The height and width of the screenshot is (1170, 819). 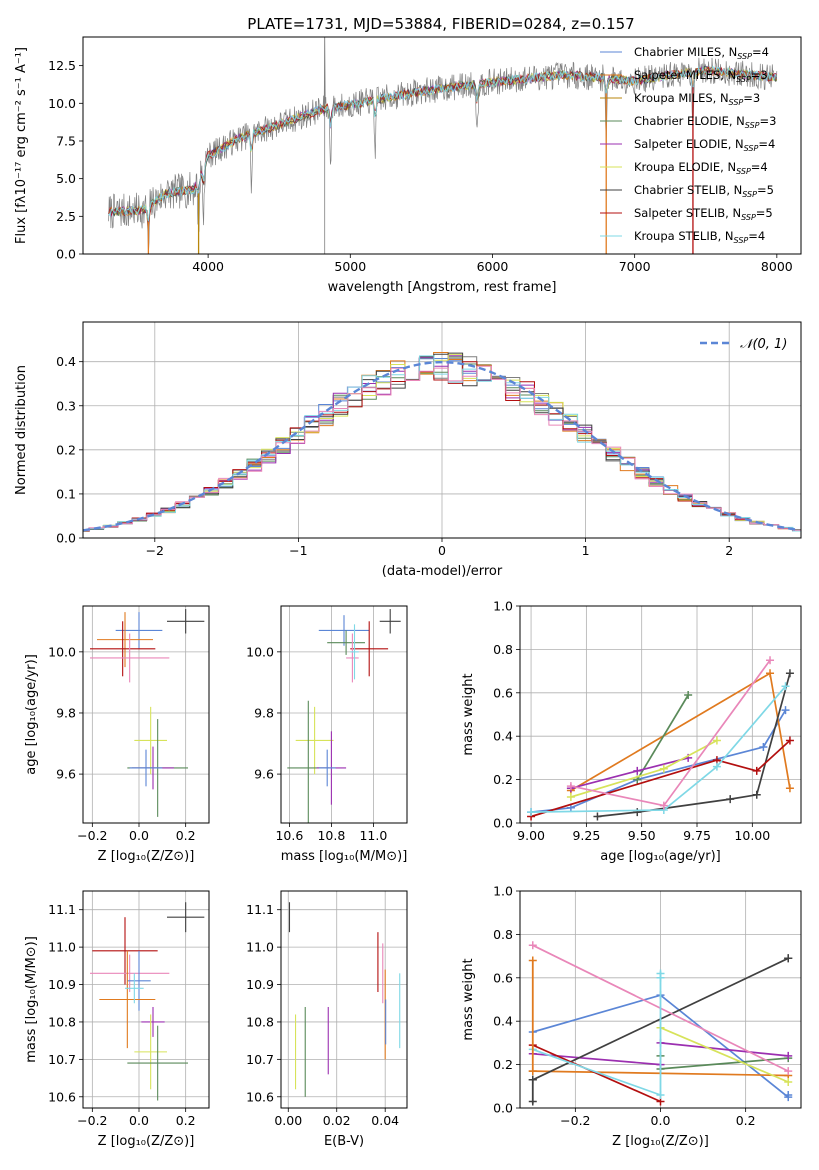 I want to click on legend-entry-label: Chabrier ELODIE, N, so click(x=689, y=121).